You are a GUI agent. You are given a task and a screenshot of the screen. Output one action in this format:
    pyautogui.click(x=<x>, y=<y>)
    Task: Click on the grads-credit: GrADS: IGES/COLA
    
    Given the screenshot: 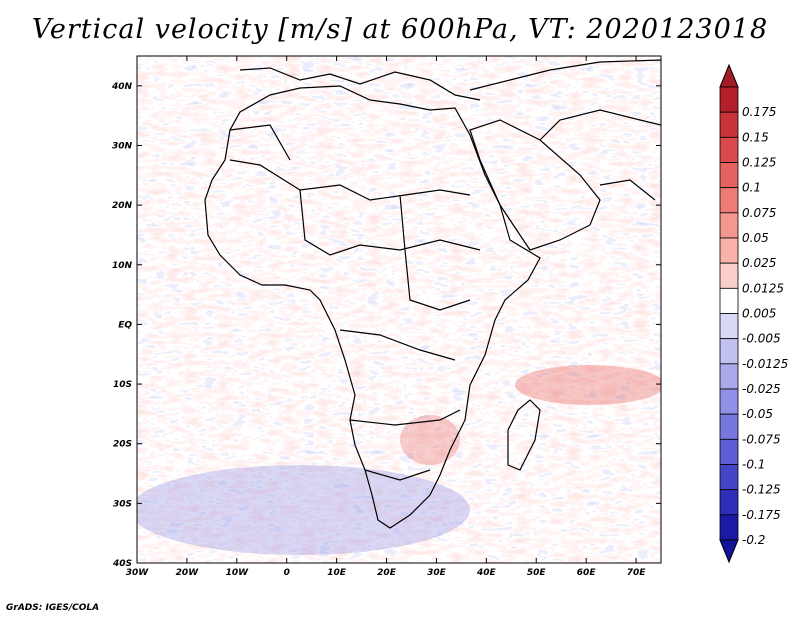 What is the action you would take?
    pyautogui.click(x=53, y=608)
    